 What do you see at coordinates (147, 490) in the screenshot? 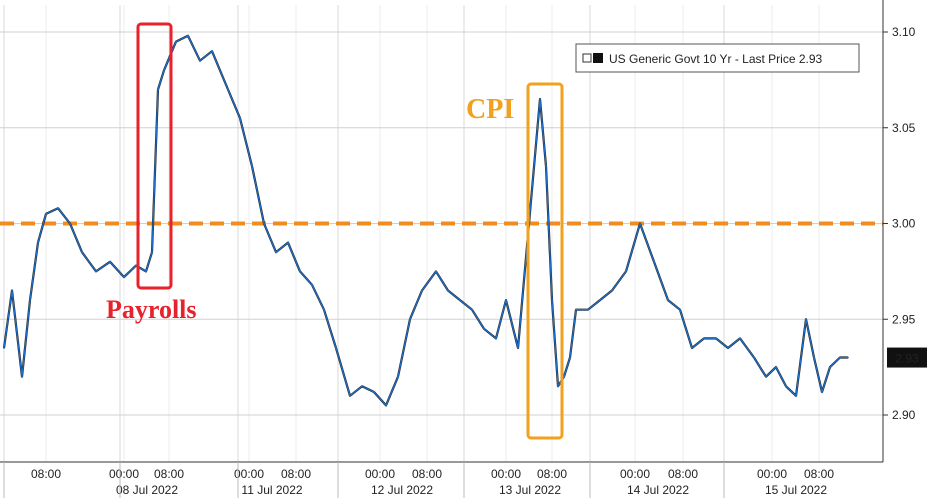
I see `x-tick-date-0: 08 Jul 2022` at bounding box center [147, 490].